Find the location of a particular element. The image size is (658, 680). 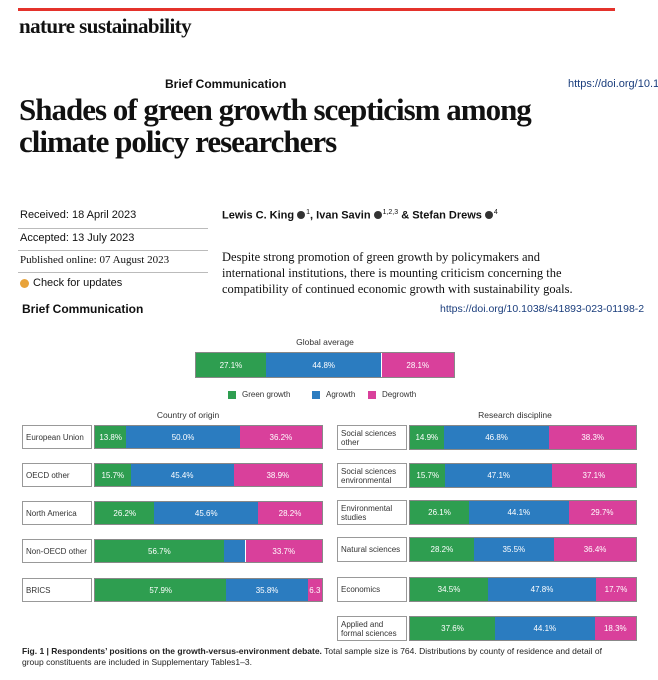

bar-segment: 29.7% is located at coordinates (602, 512).